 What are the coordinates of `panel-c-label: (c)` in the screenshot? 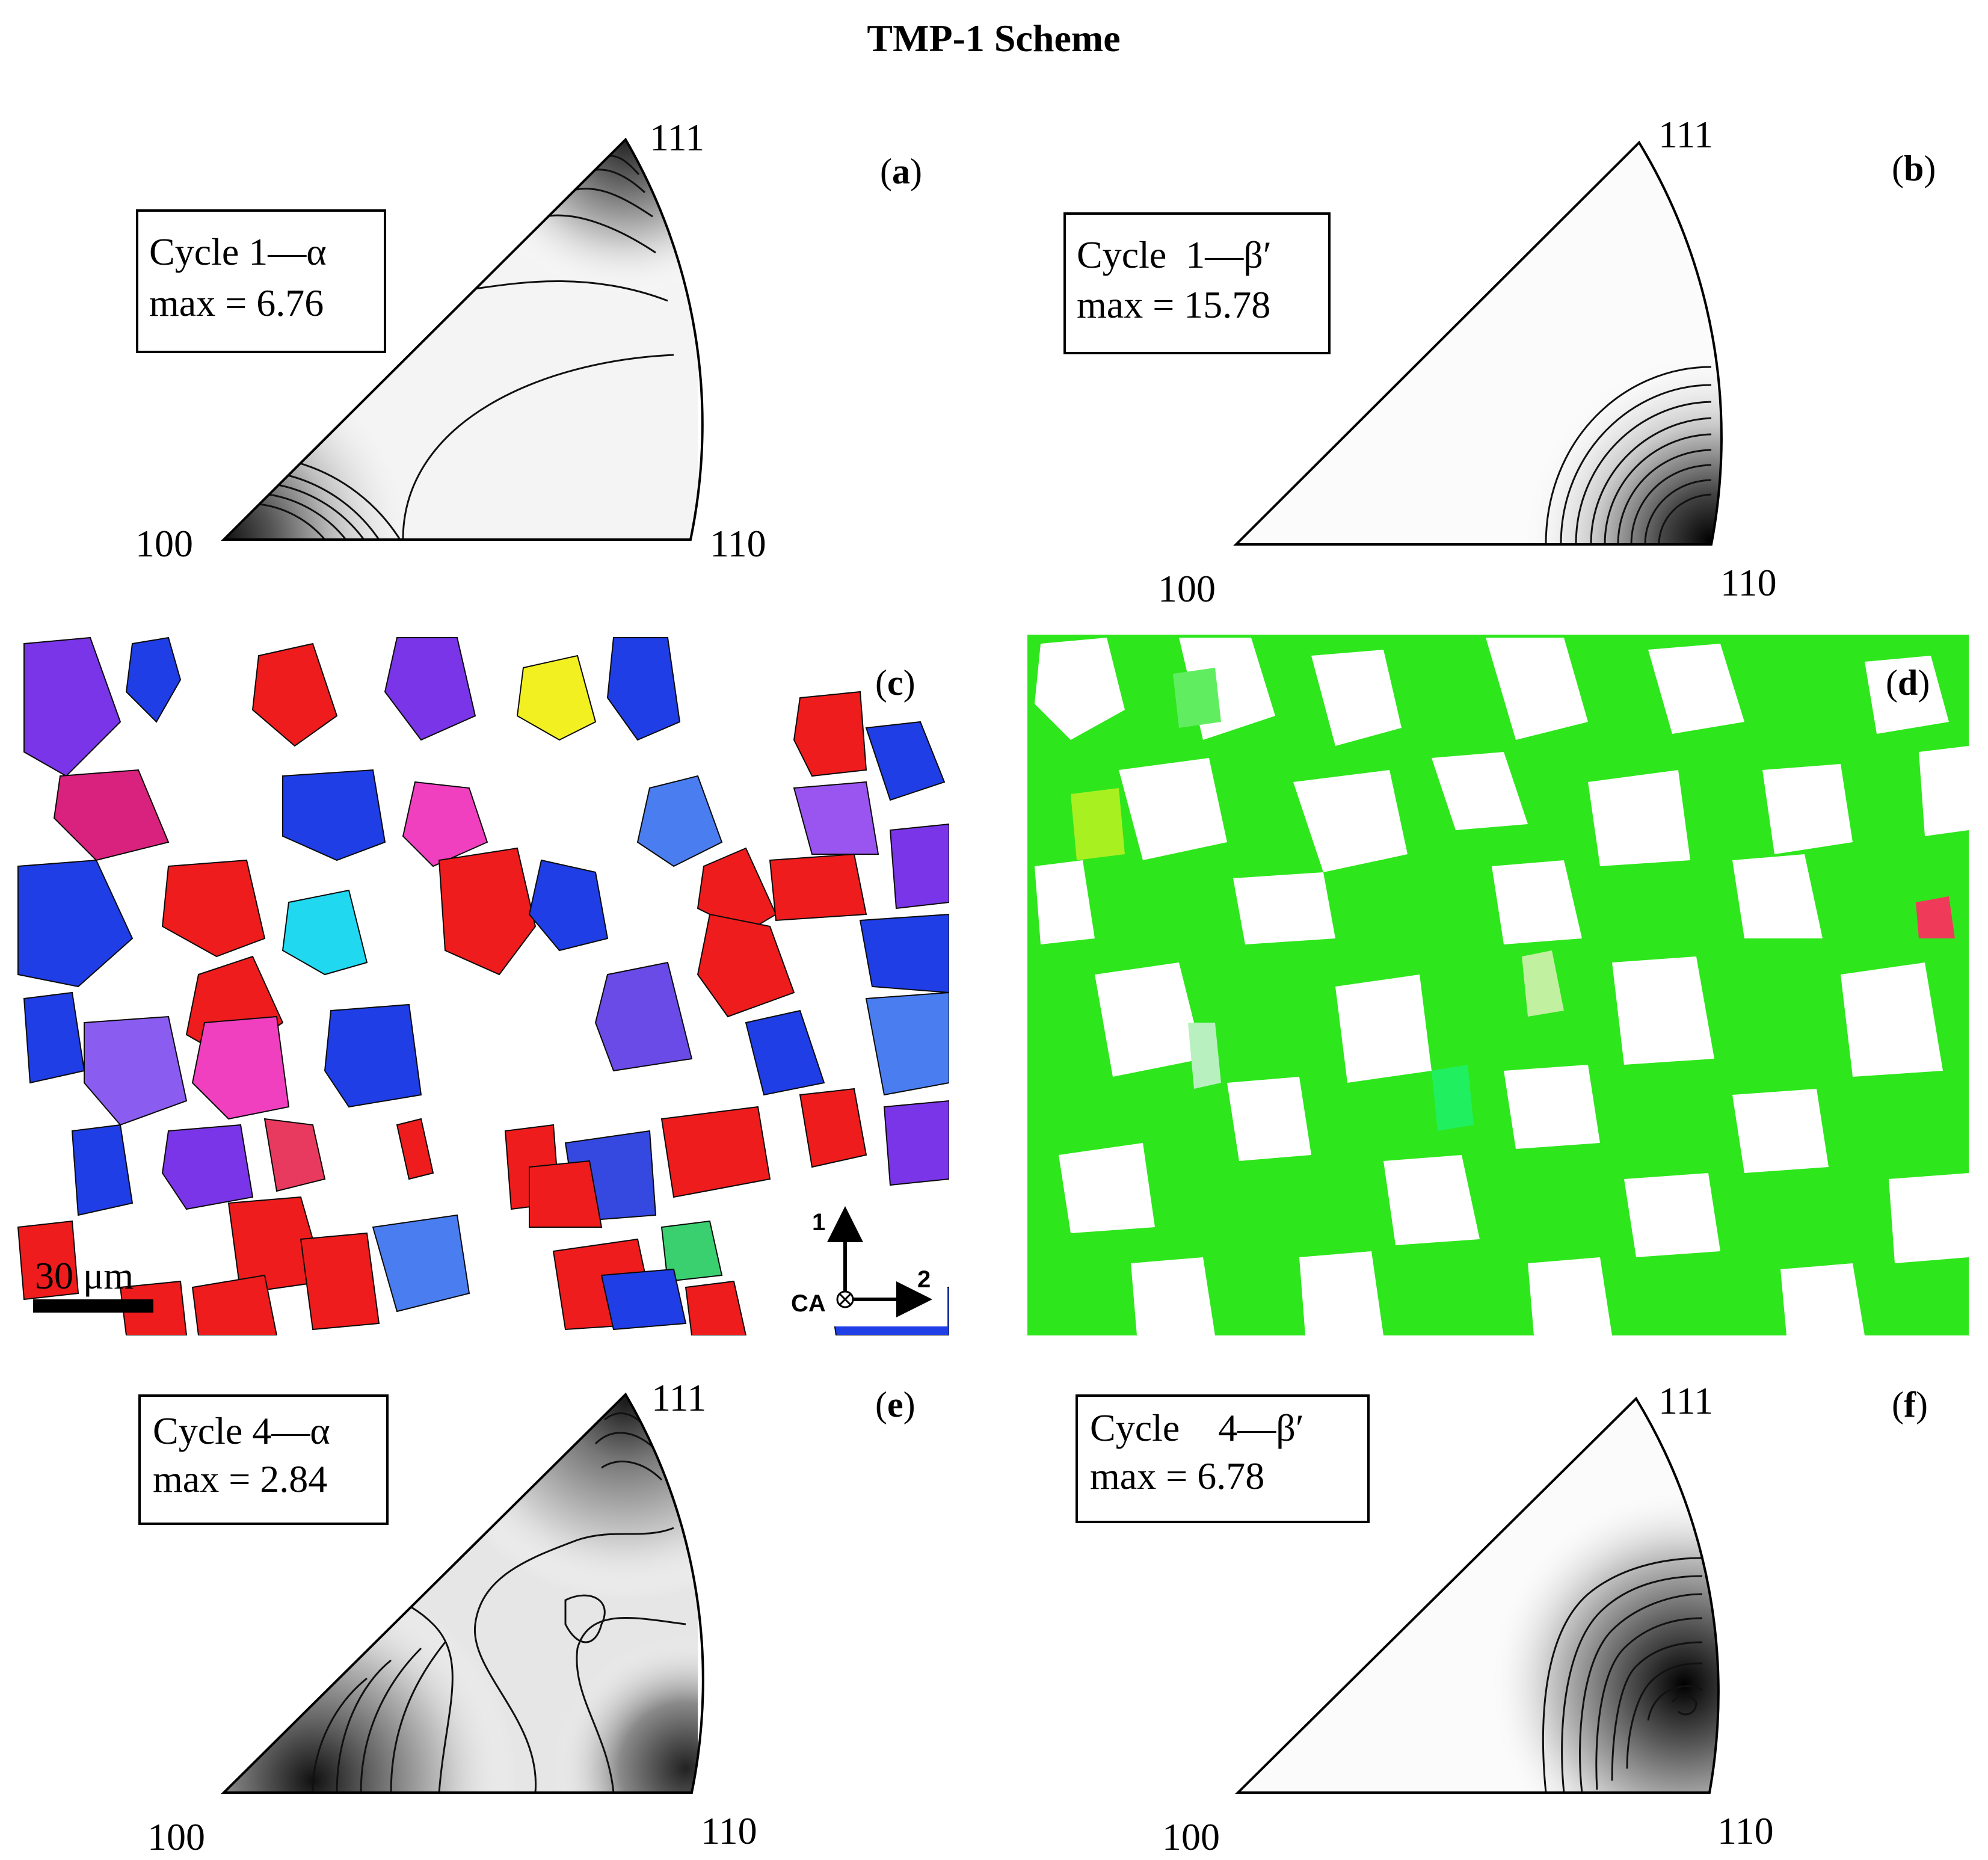 It's located at (895, 683).